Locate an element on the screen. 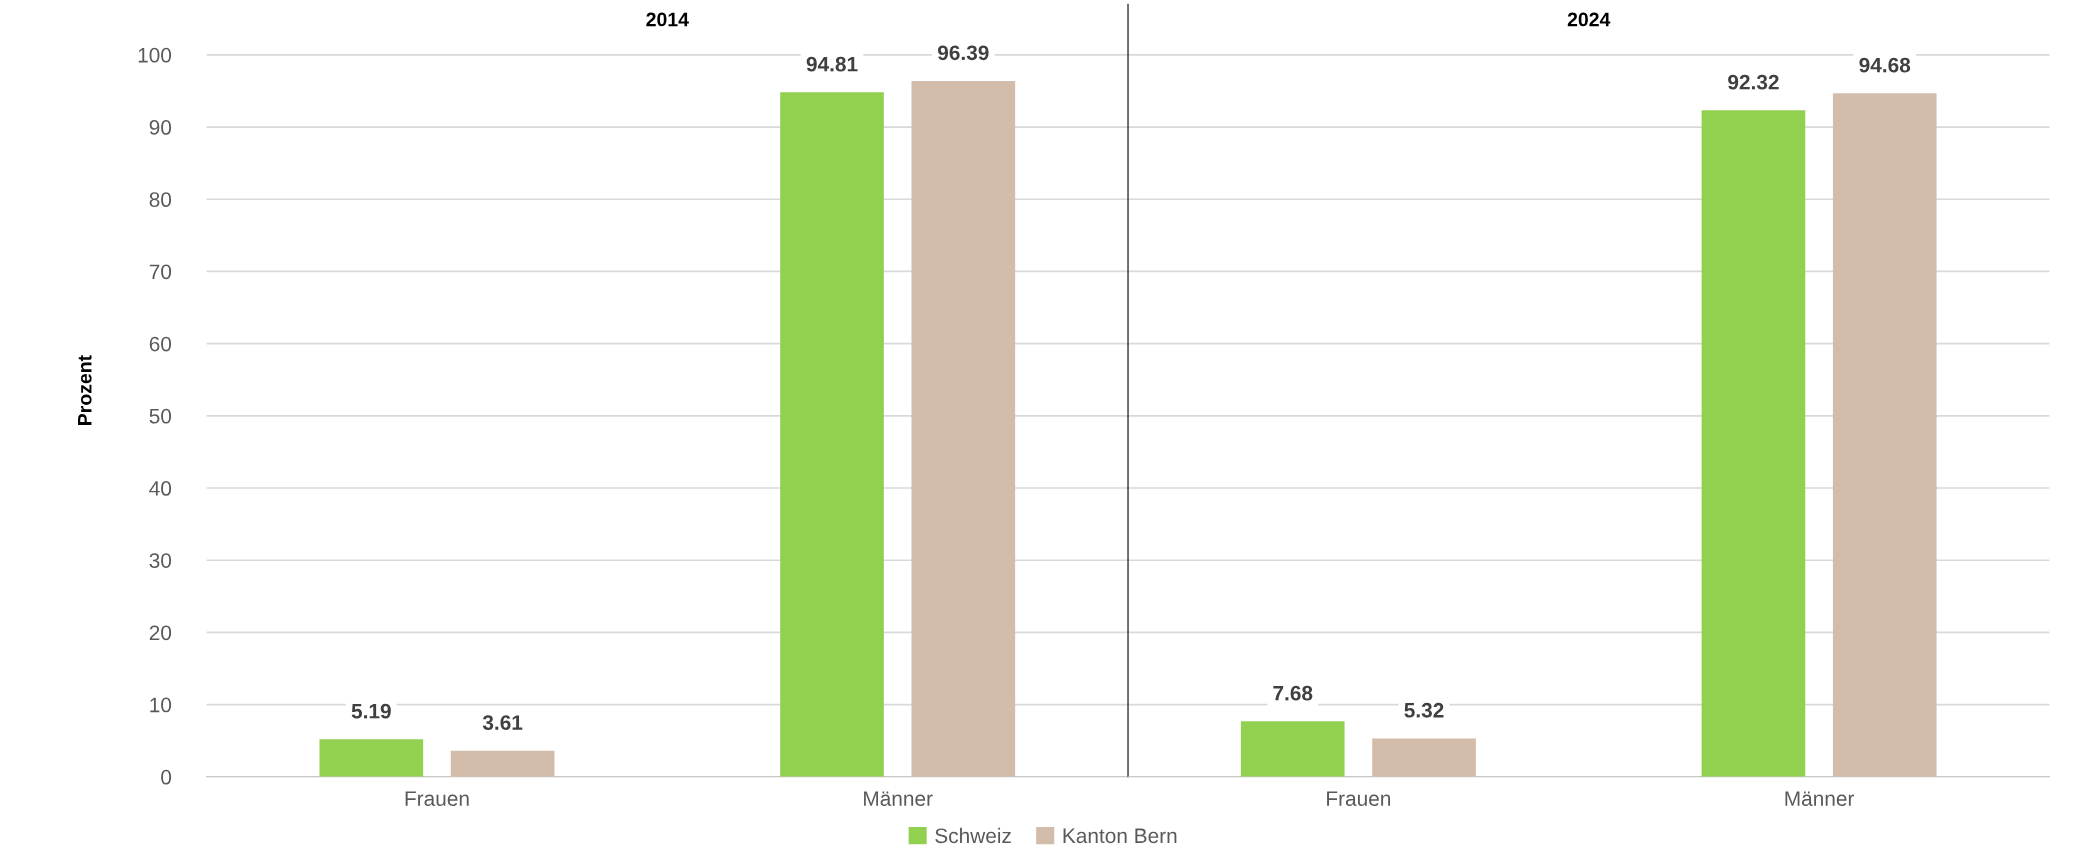 Image resolution: width=2087 pixels, height=866 pixels. chart-title: 2024 is located at coordinates (1589, 19).